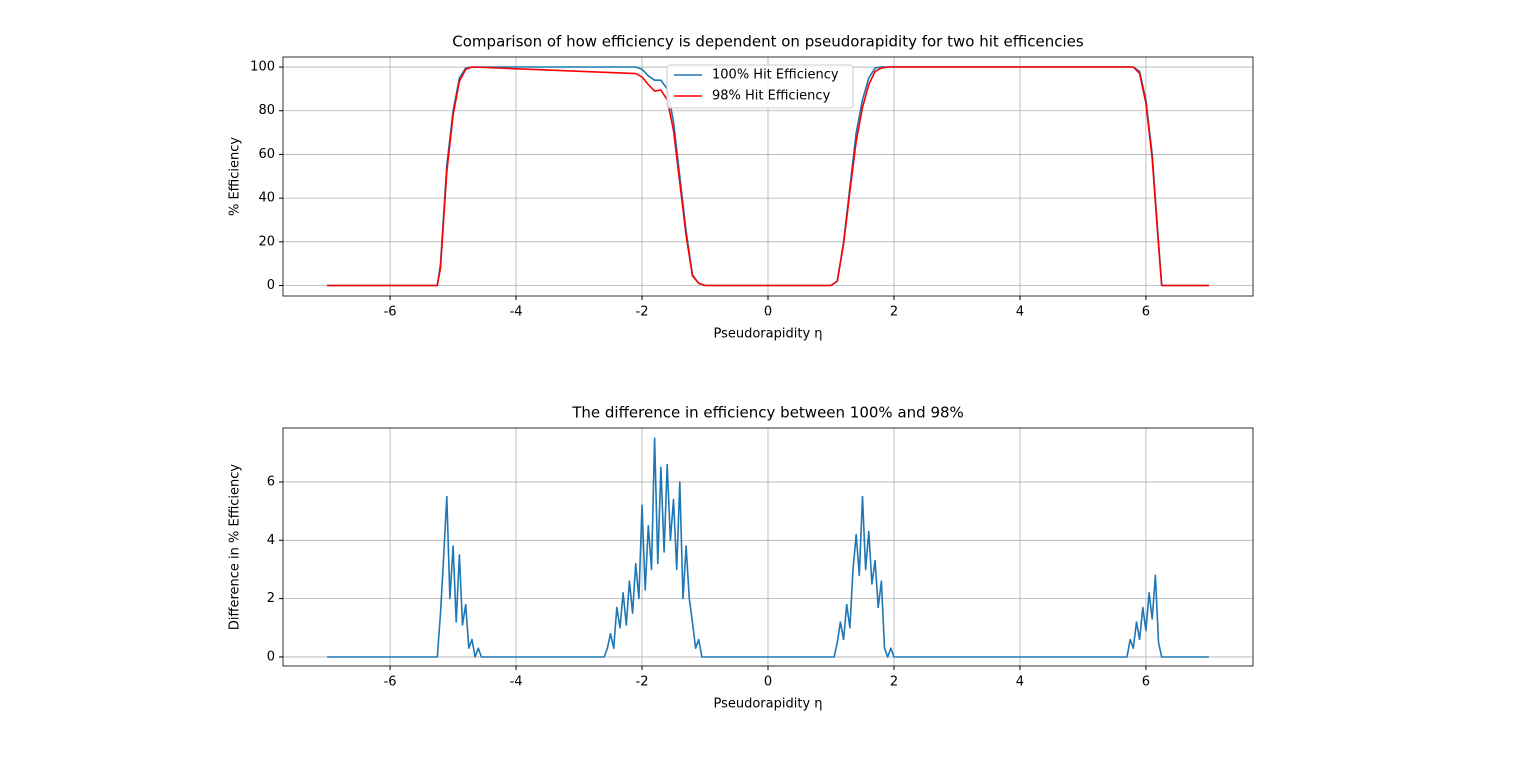 The height and width of the screenshot is (767, 1536). What do you see at coordinates (271, 598) in the screenshot?
I see `y-tick-label: 2` at bounding box center [271, 598].